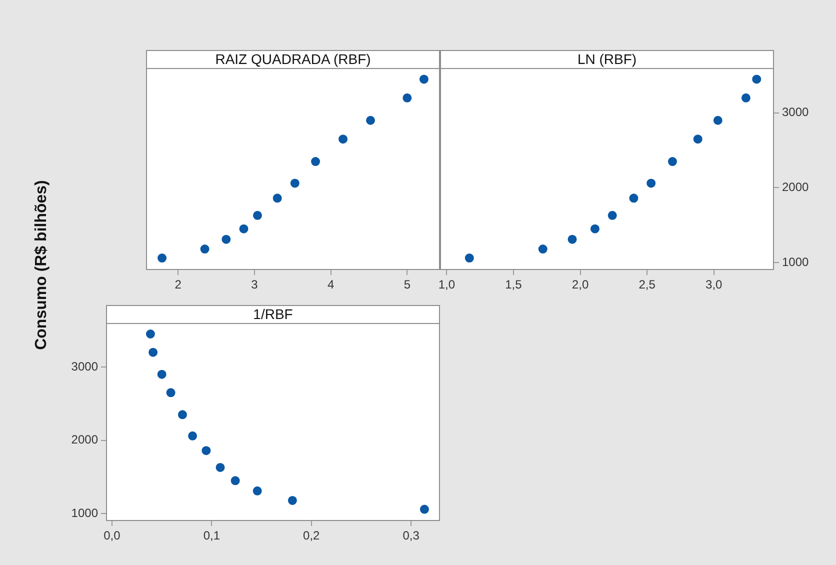  What do you see at coordinates (513, 285) in the screenshot?
I see `x-tick-label: 1,5` at bounding box center [513, 285].